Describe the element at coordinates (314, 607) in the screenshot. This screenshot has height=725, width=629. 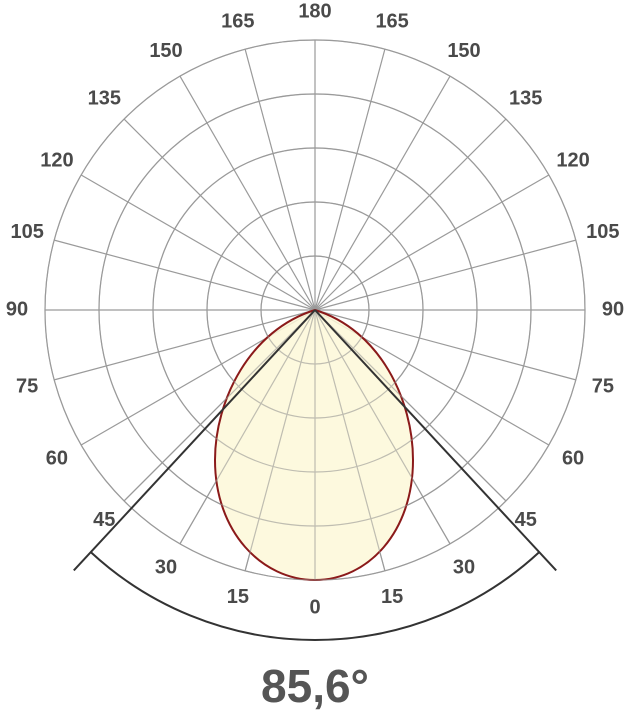
I see `angle-label: 0` at that location.